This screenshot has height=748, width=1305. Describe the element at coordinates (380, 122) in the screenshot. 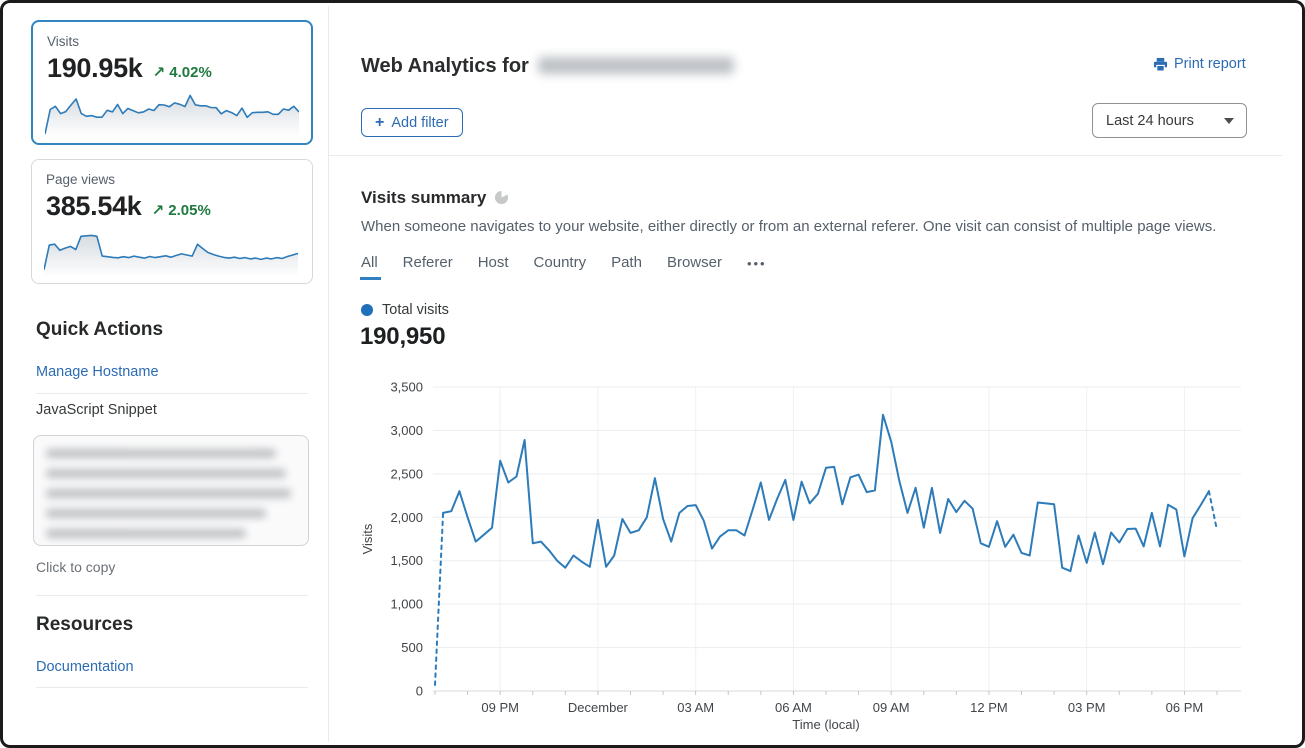

I see `plus-icon: +` at that location.